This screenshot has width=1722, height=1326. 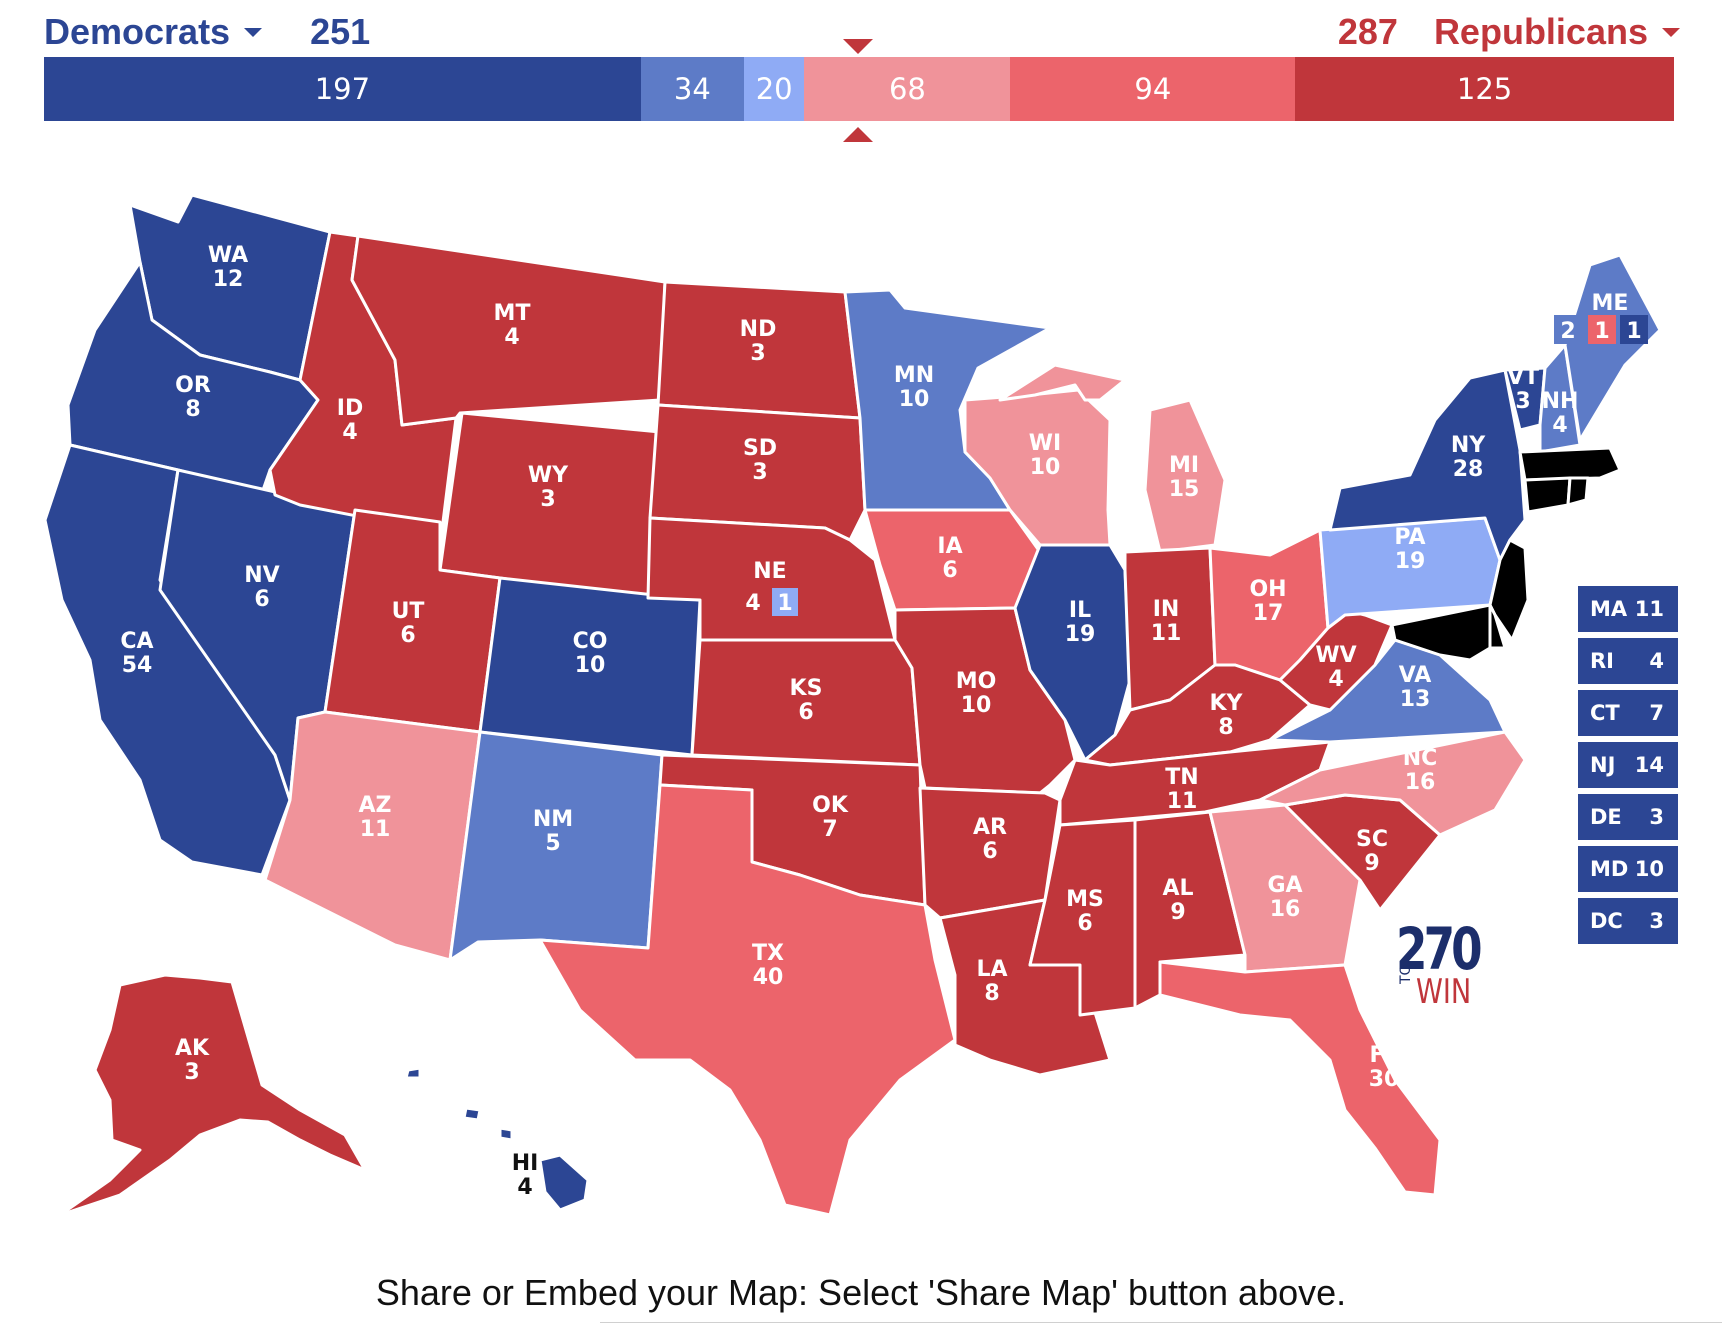 I want to click on state-votes-id: 4, so click(x=349, y=432).